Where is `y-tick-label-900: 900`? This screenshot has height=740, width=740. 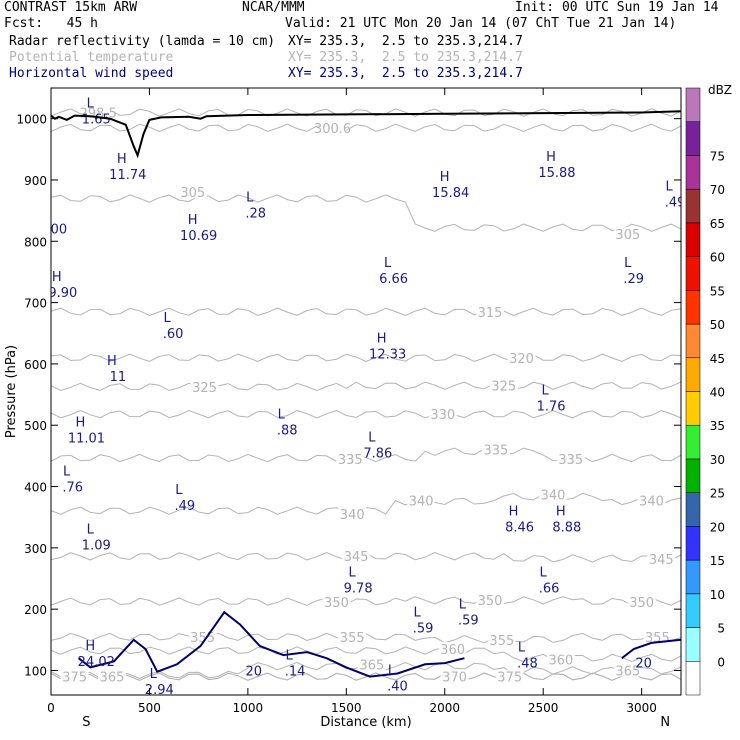 y-tick-label-900: 900 is located at coordinates (35, 181).